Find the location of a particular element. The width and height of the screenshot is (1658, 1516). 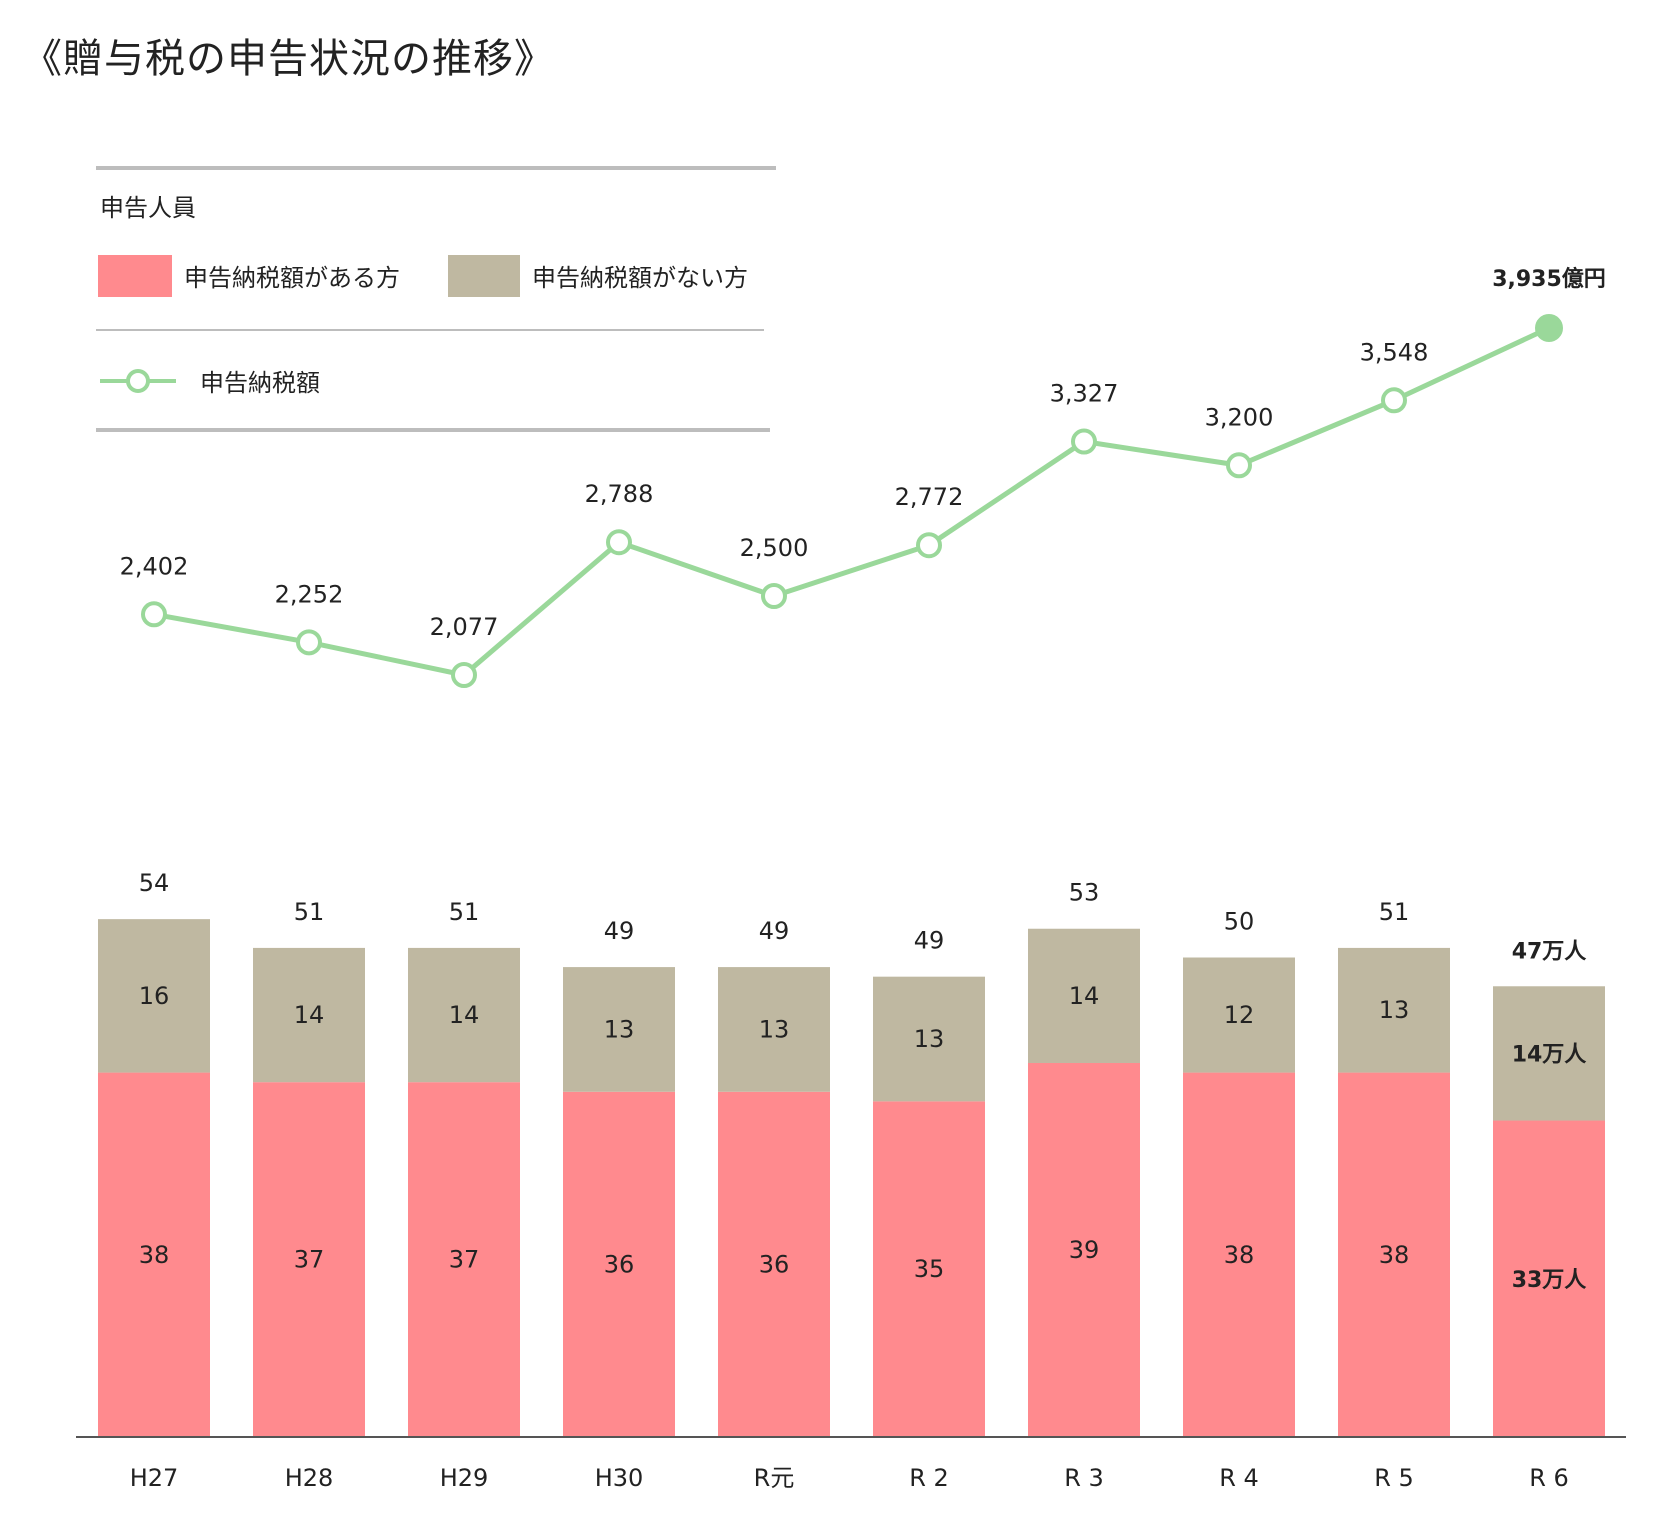

bar-value-without-tax: 12 is located at coordinates (1239, 1015).